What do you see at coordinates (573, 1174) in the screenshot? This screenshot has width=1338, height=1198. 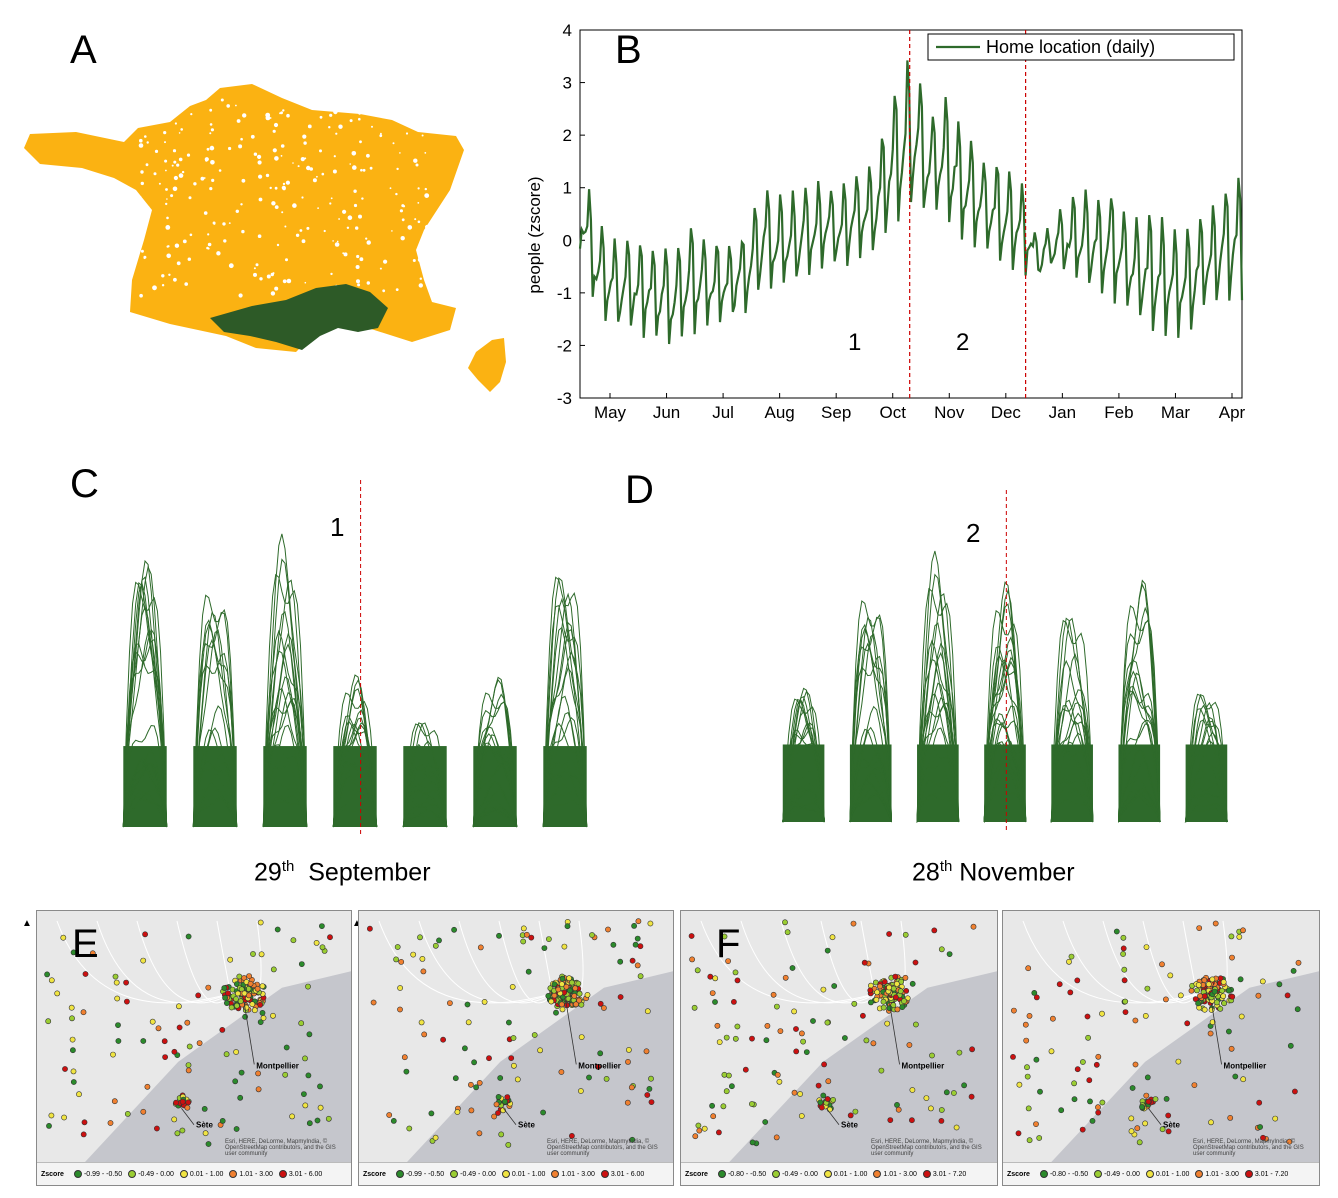 I see `legend-item: 1.01 - 3.00` at bounding box center [573, 1174].